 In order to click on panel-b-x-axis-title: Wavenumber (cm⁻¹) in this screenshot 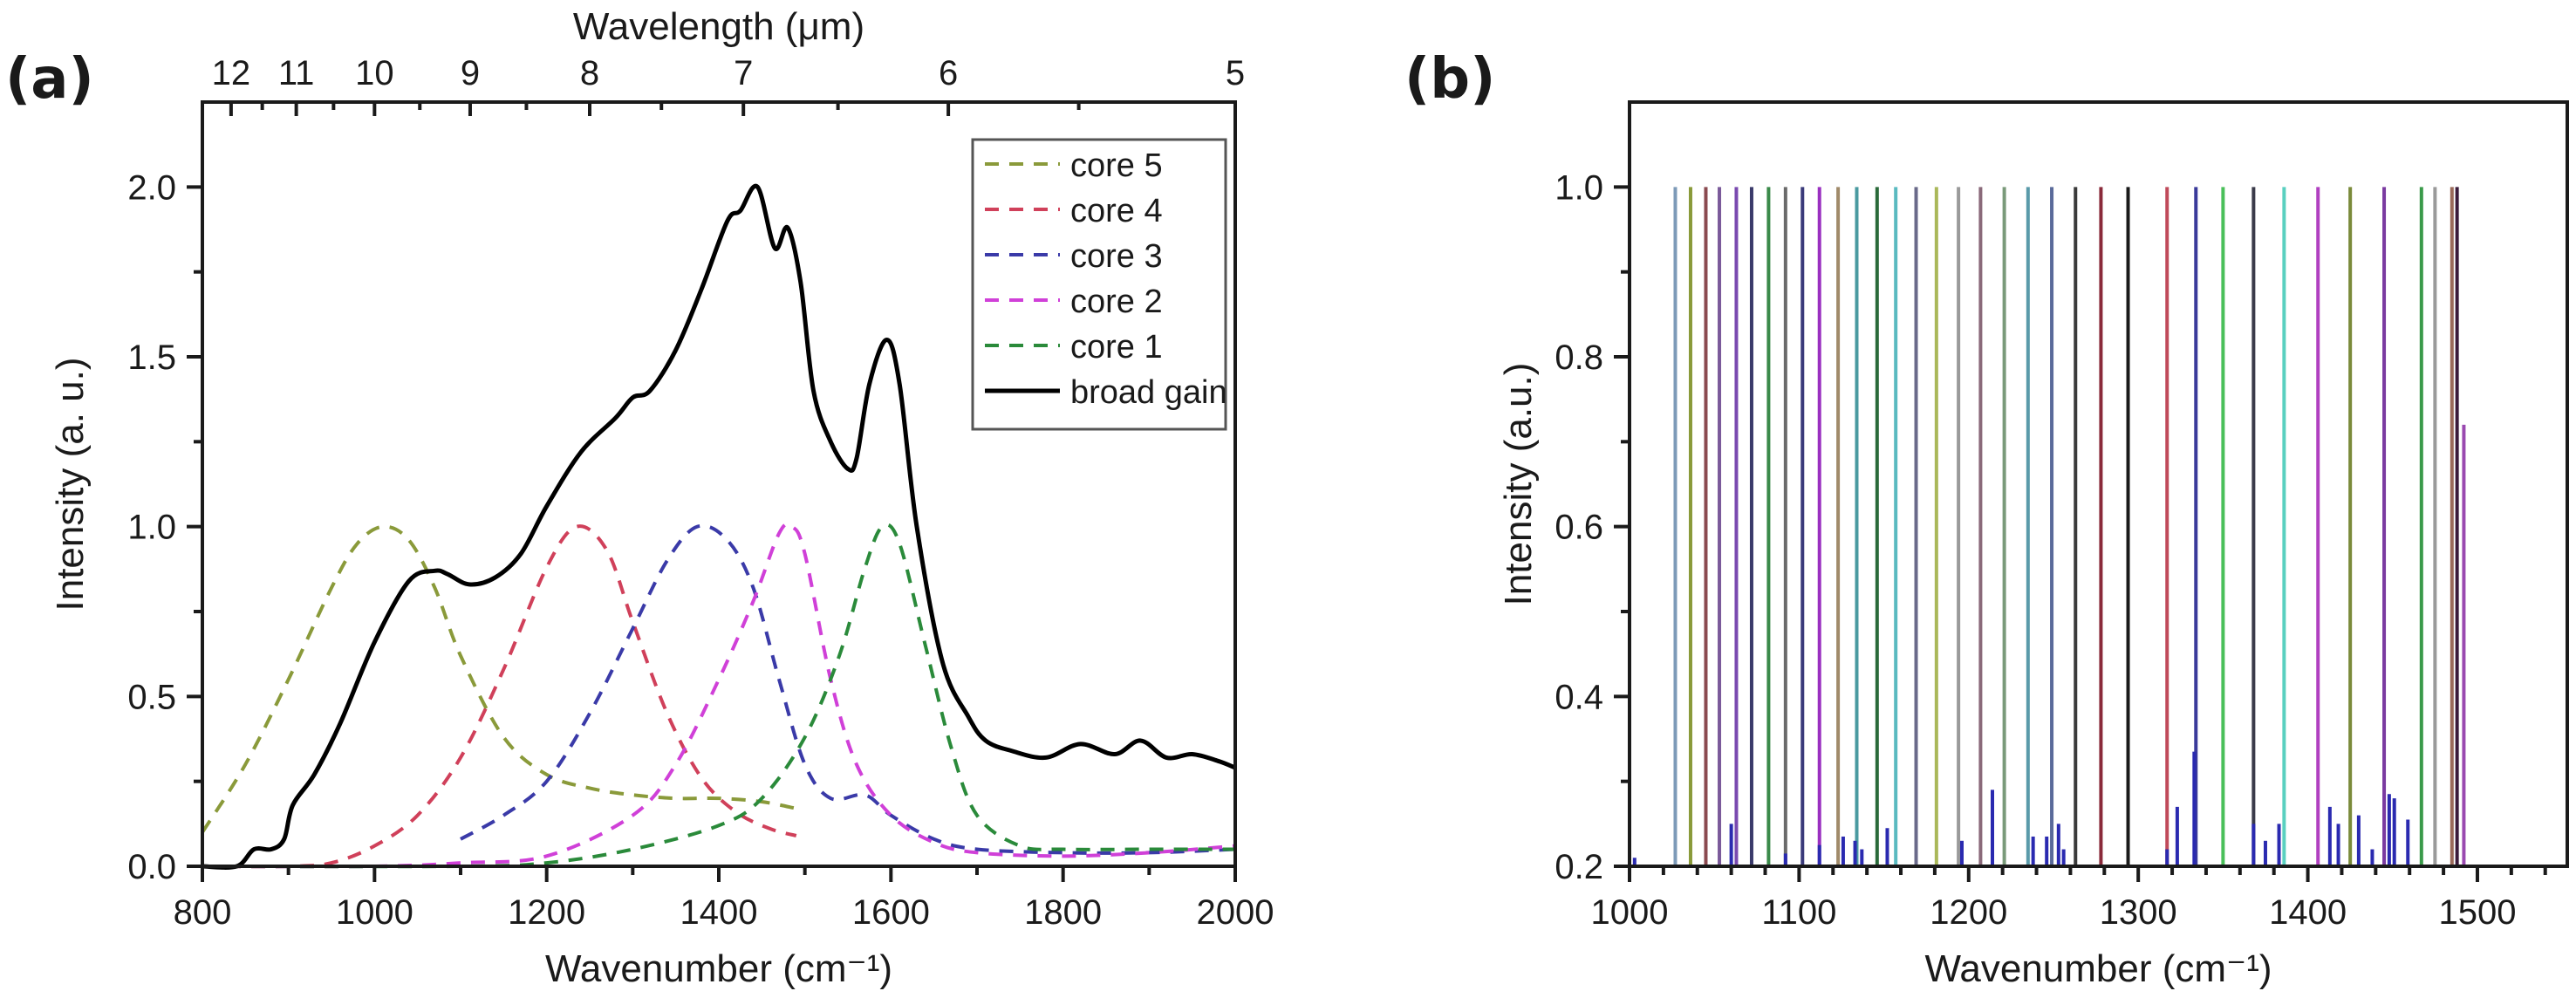, I will do `click(2098, 969)`.